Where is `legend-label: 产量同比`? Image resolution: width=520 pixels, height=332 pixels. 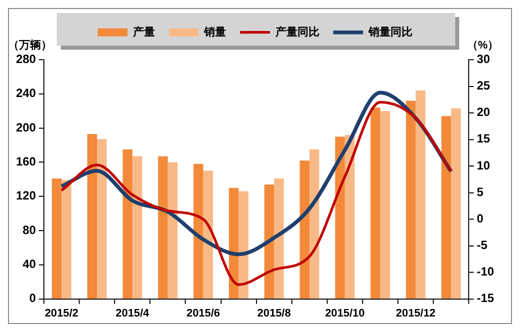 legend-label: 产量同比 is located at coordinates (297, 31).